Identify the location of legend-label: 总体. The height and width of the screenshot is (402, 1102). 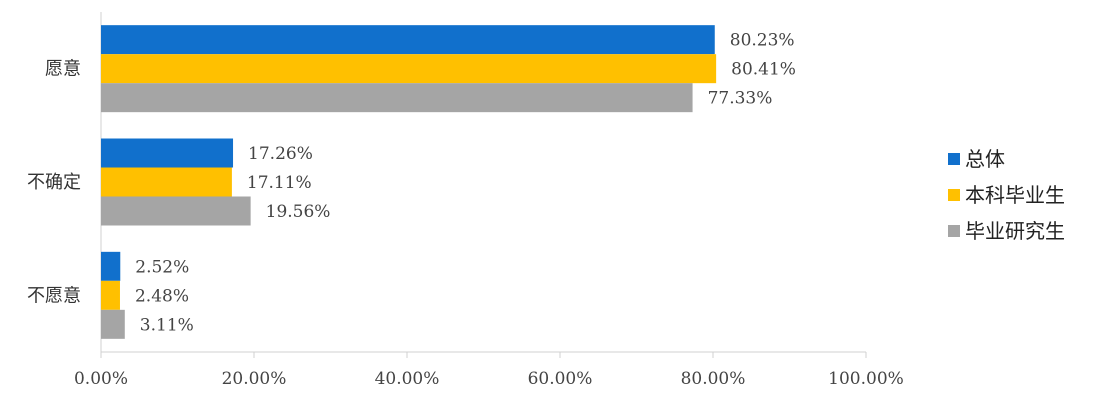
(985, 159).